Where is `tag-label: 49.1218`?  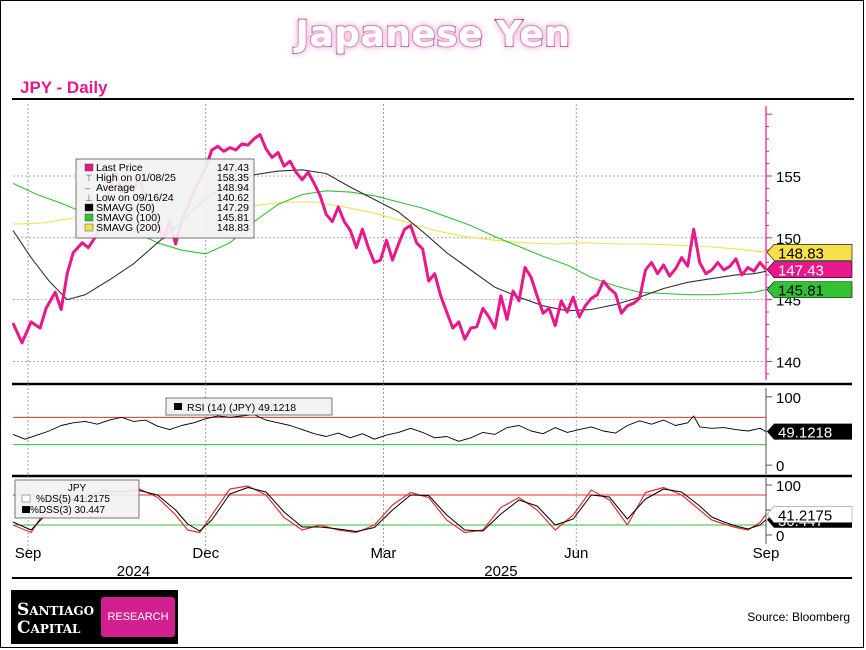 tag-label: 49.1218 is located at coordinates (805, 433).